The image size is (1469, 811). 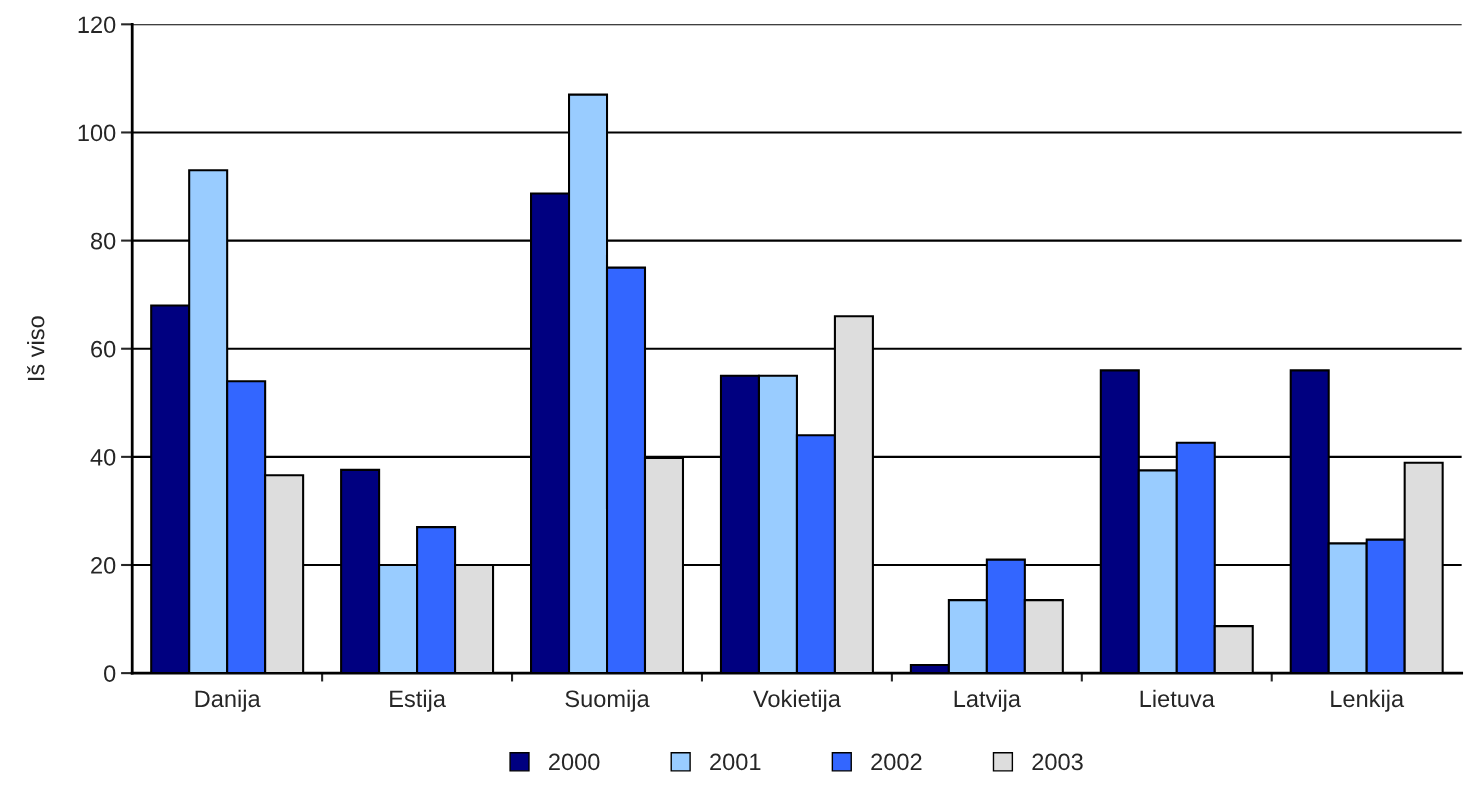 I want to click on x-tick-label: Lietuva, so click(x=1177, y=698).